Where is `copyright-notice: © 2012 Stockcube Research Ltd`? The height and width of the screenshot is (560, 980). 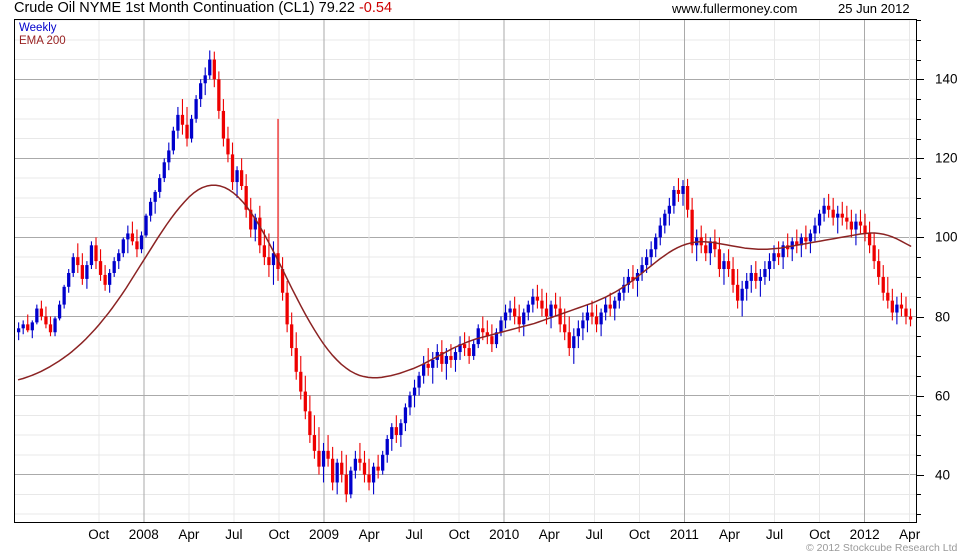
copyright-notice: © 2012 Stockcube Research Ltd is located at coordinates (882, 548).